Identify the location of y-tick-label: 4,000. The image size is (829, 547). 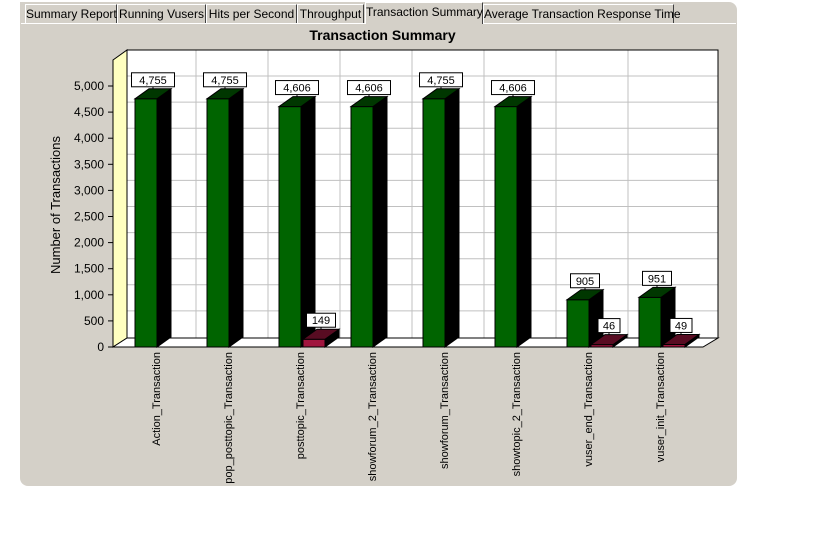
(89, 138).